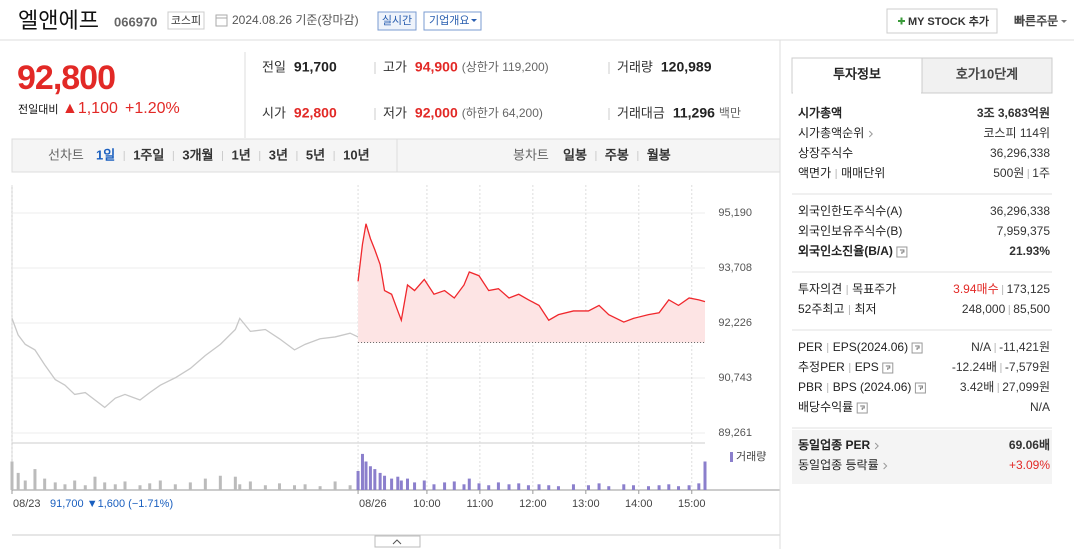  I want to click on chart-tab: 5년, so click(315, 154).